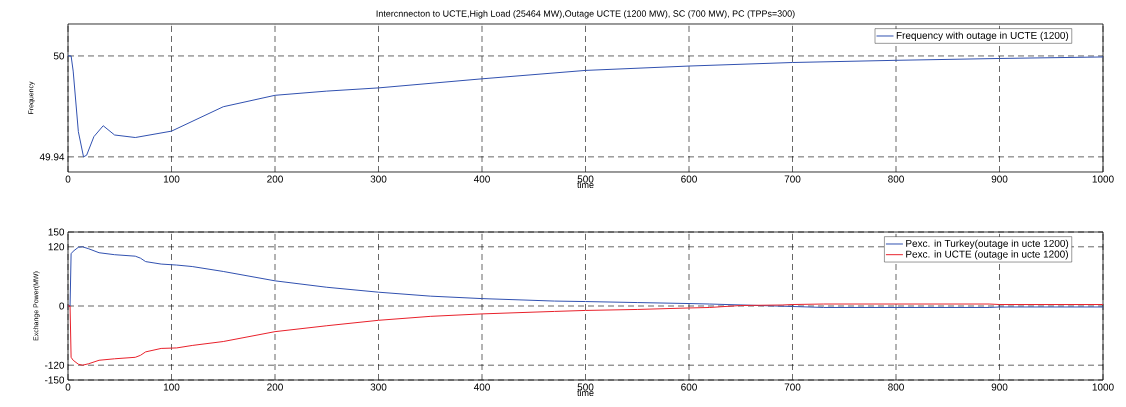  What do you see at coordinates (987, 244) in the screenshot?
I see `legend-label: Pexc. in Turkey(outage in ucte 1200)` at bounding box center [987, 244].